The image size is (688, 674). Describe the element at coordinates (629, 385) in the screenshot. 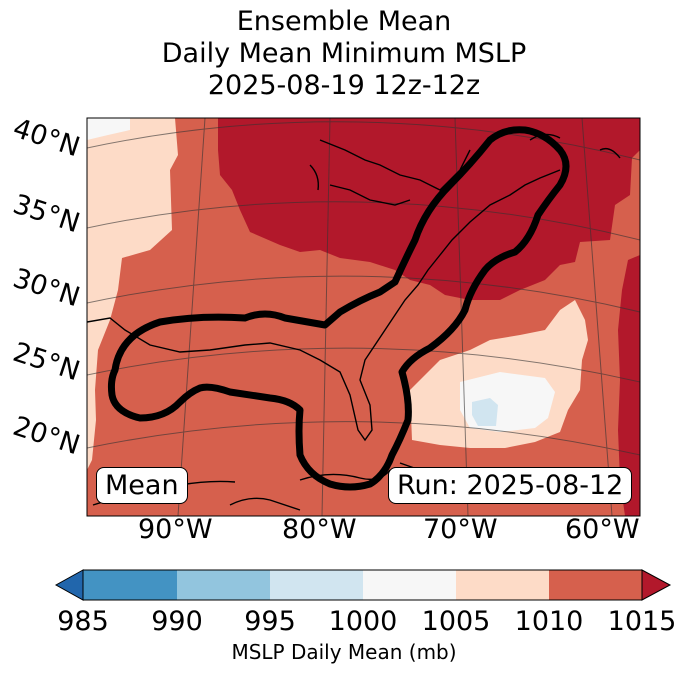

I see `field-dark-east` at that location.